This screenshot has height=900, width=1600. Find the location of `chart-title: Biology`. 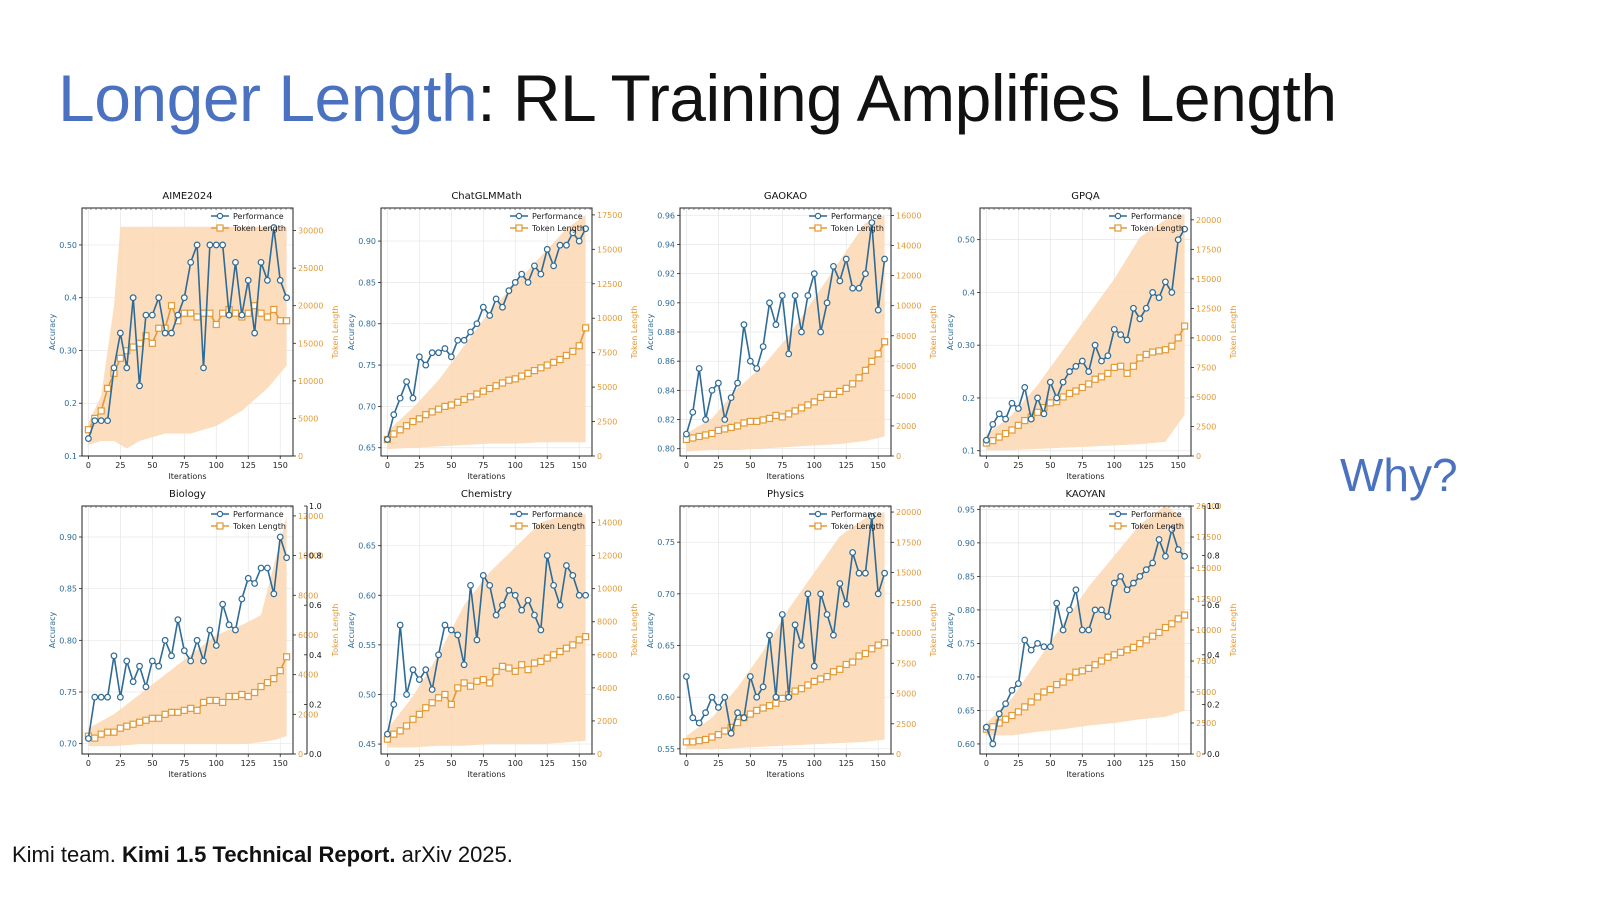

chart-title: Biology is located at coordinates (187, 494).